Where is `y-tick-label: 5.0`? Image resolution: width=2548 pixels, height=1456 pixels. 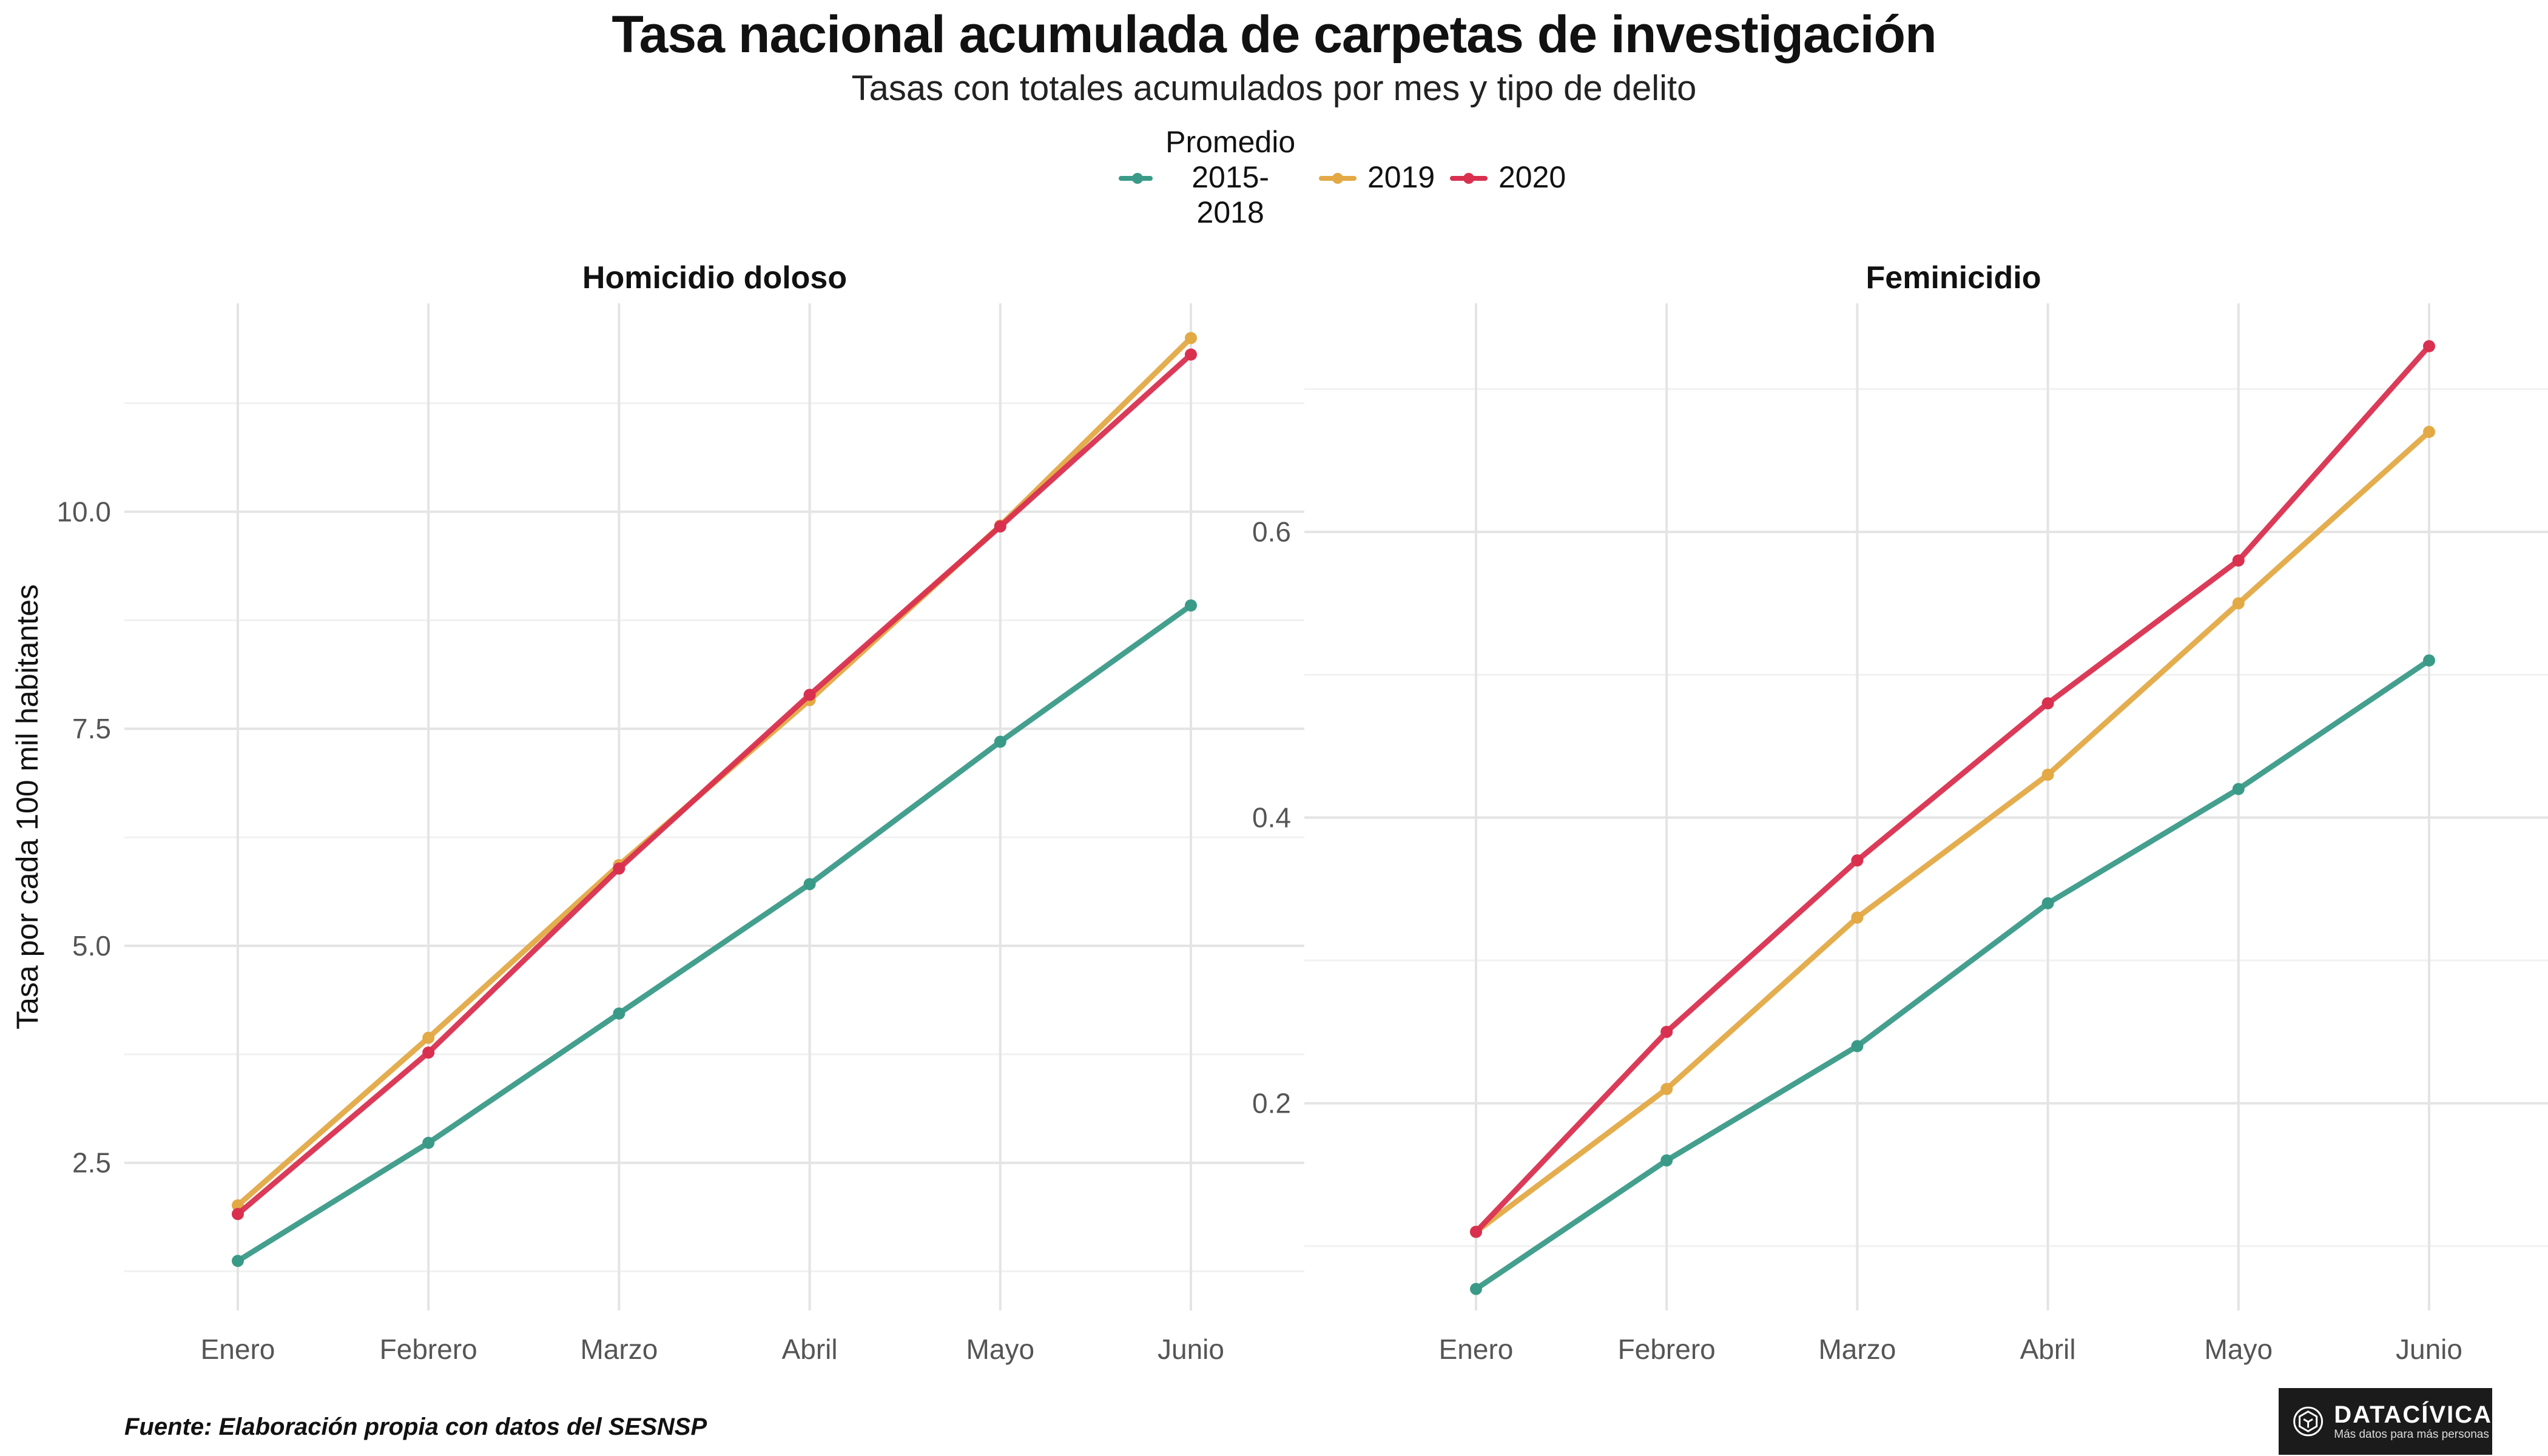 y-tick-label: 5.0 is located at coordinates (91, 946).